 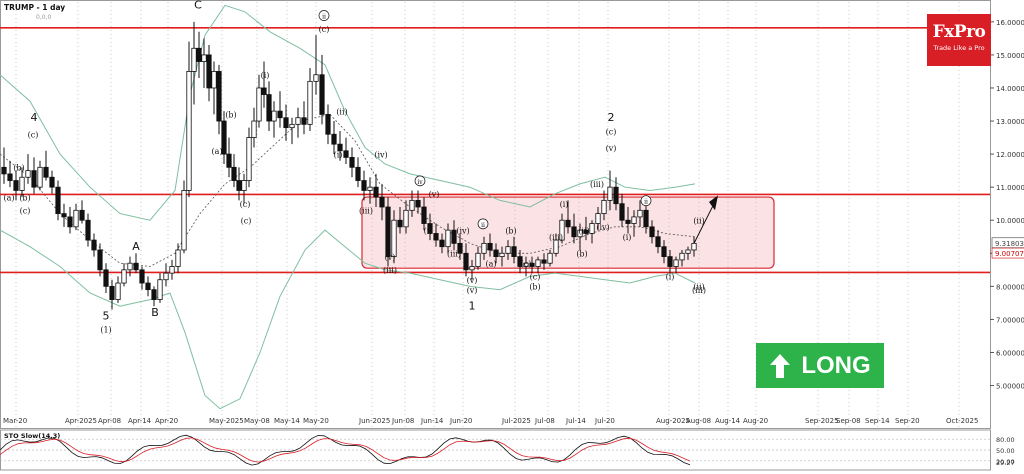 What do you see at coordinates (81, 421) in the screenshot?
I see `x-tick-label: Apr-2025` at bounding box center [81, 421].